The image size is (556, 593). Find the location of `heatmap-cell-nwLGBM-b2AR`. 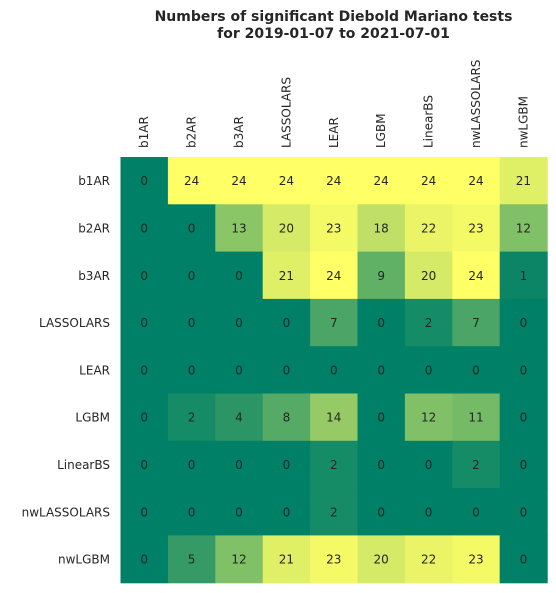

heatmap-cell-nwLGBM-b2AR is located at coordinates (191, 559).